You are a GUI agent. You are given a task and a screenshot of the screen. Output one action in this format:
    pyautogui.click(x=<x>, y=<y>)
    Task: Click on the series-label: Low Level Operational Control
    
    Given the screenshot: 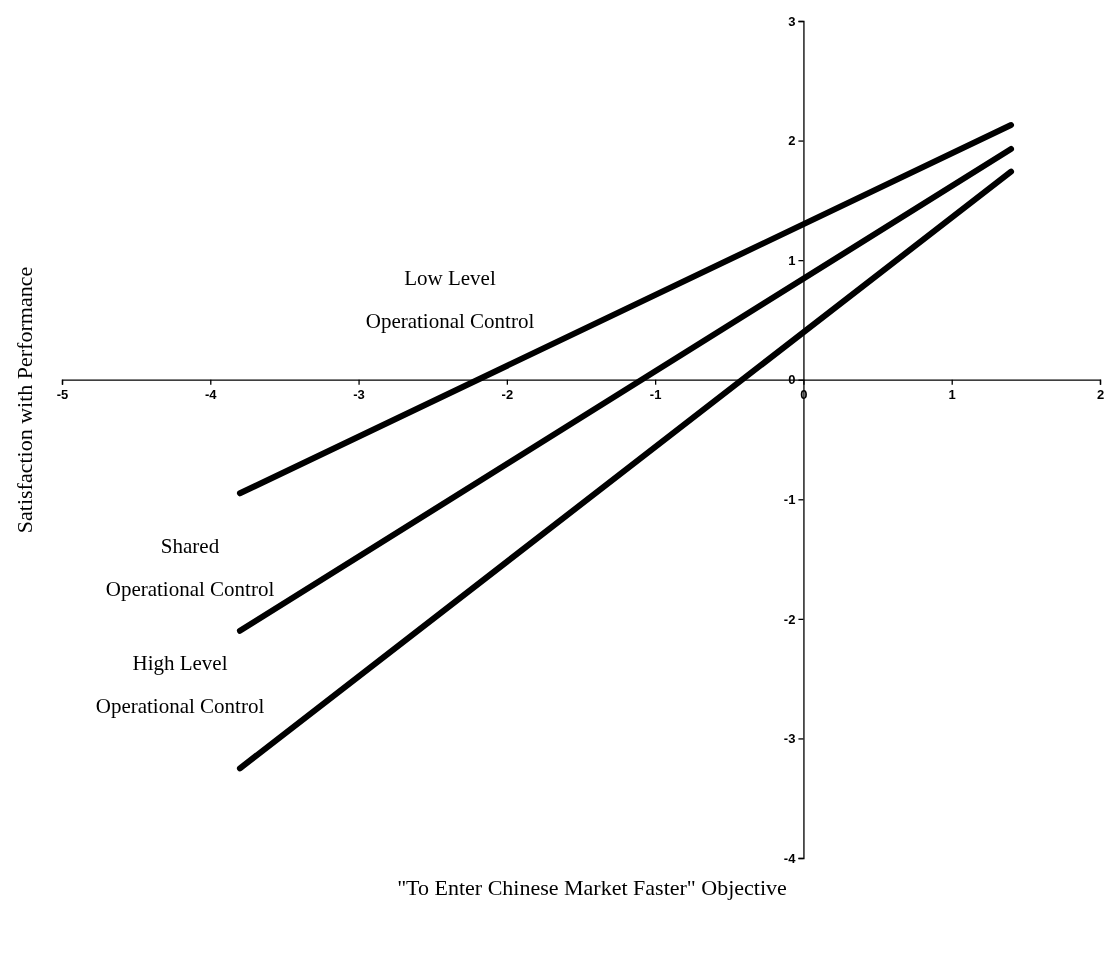 What is the action you would take?
    pyautogui.click(x=450, y=299)
    